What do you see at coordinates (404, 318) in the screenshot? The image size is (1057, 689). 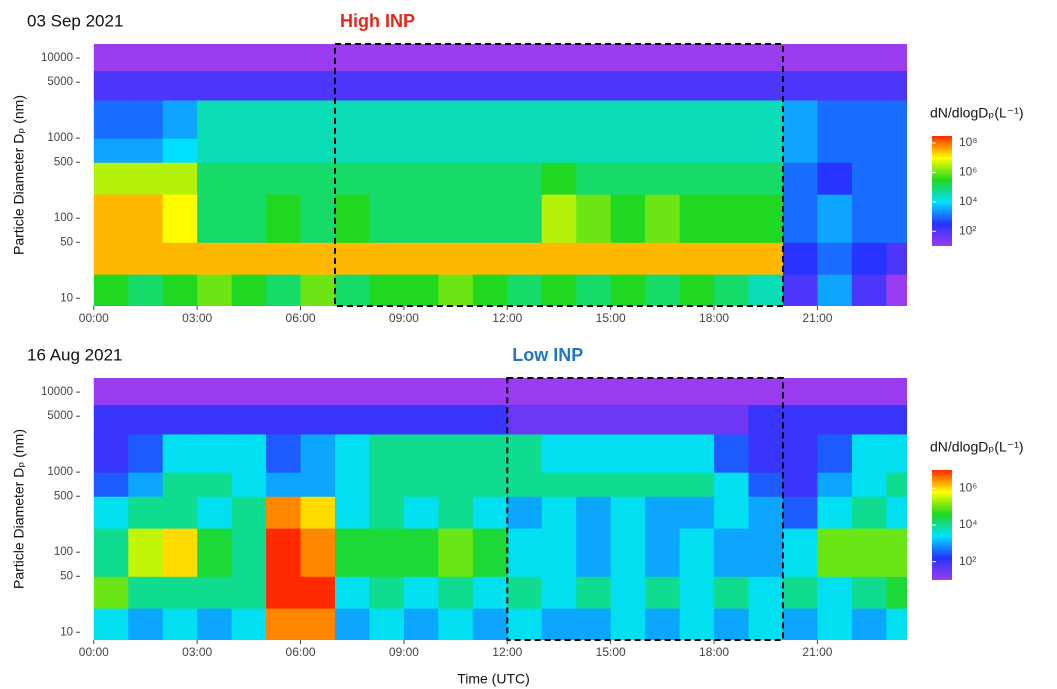 I see `x-tick-label: 09:00` at bounding box center [404, 318].